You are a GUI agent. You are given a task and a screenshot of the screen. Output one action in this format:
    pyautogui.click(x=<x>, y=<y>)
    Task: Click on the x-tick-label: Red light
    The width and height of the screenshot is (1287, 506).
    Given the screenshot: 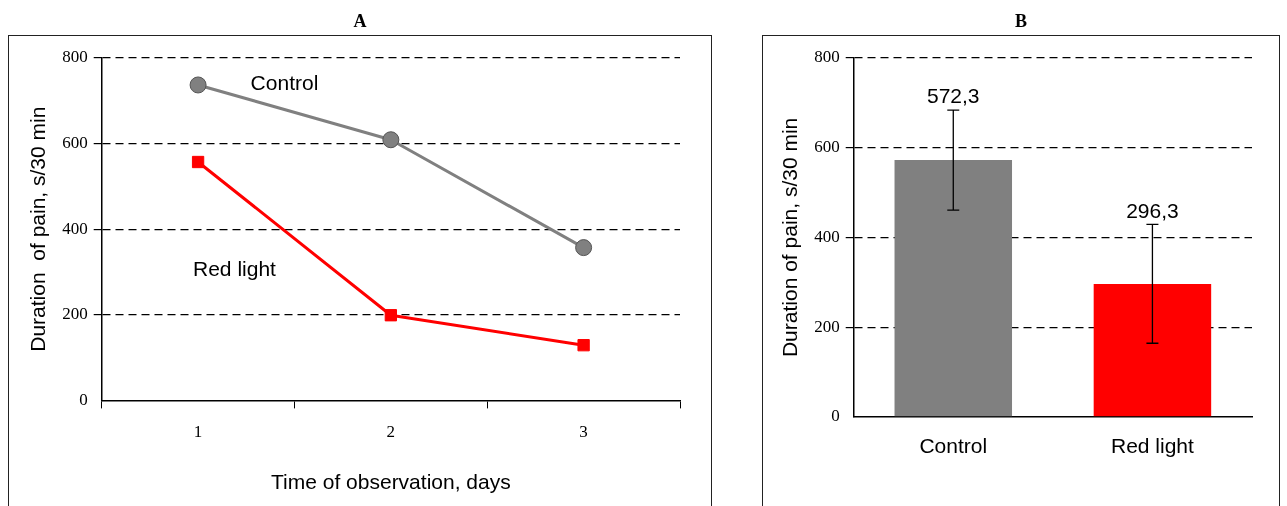 What is the action you would take?
    pyautogui.click(x=1152, y=446)
    